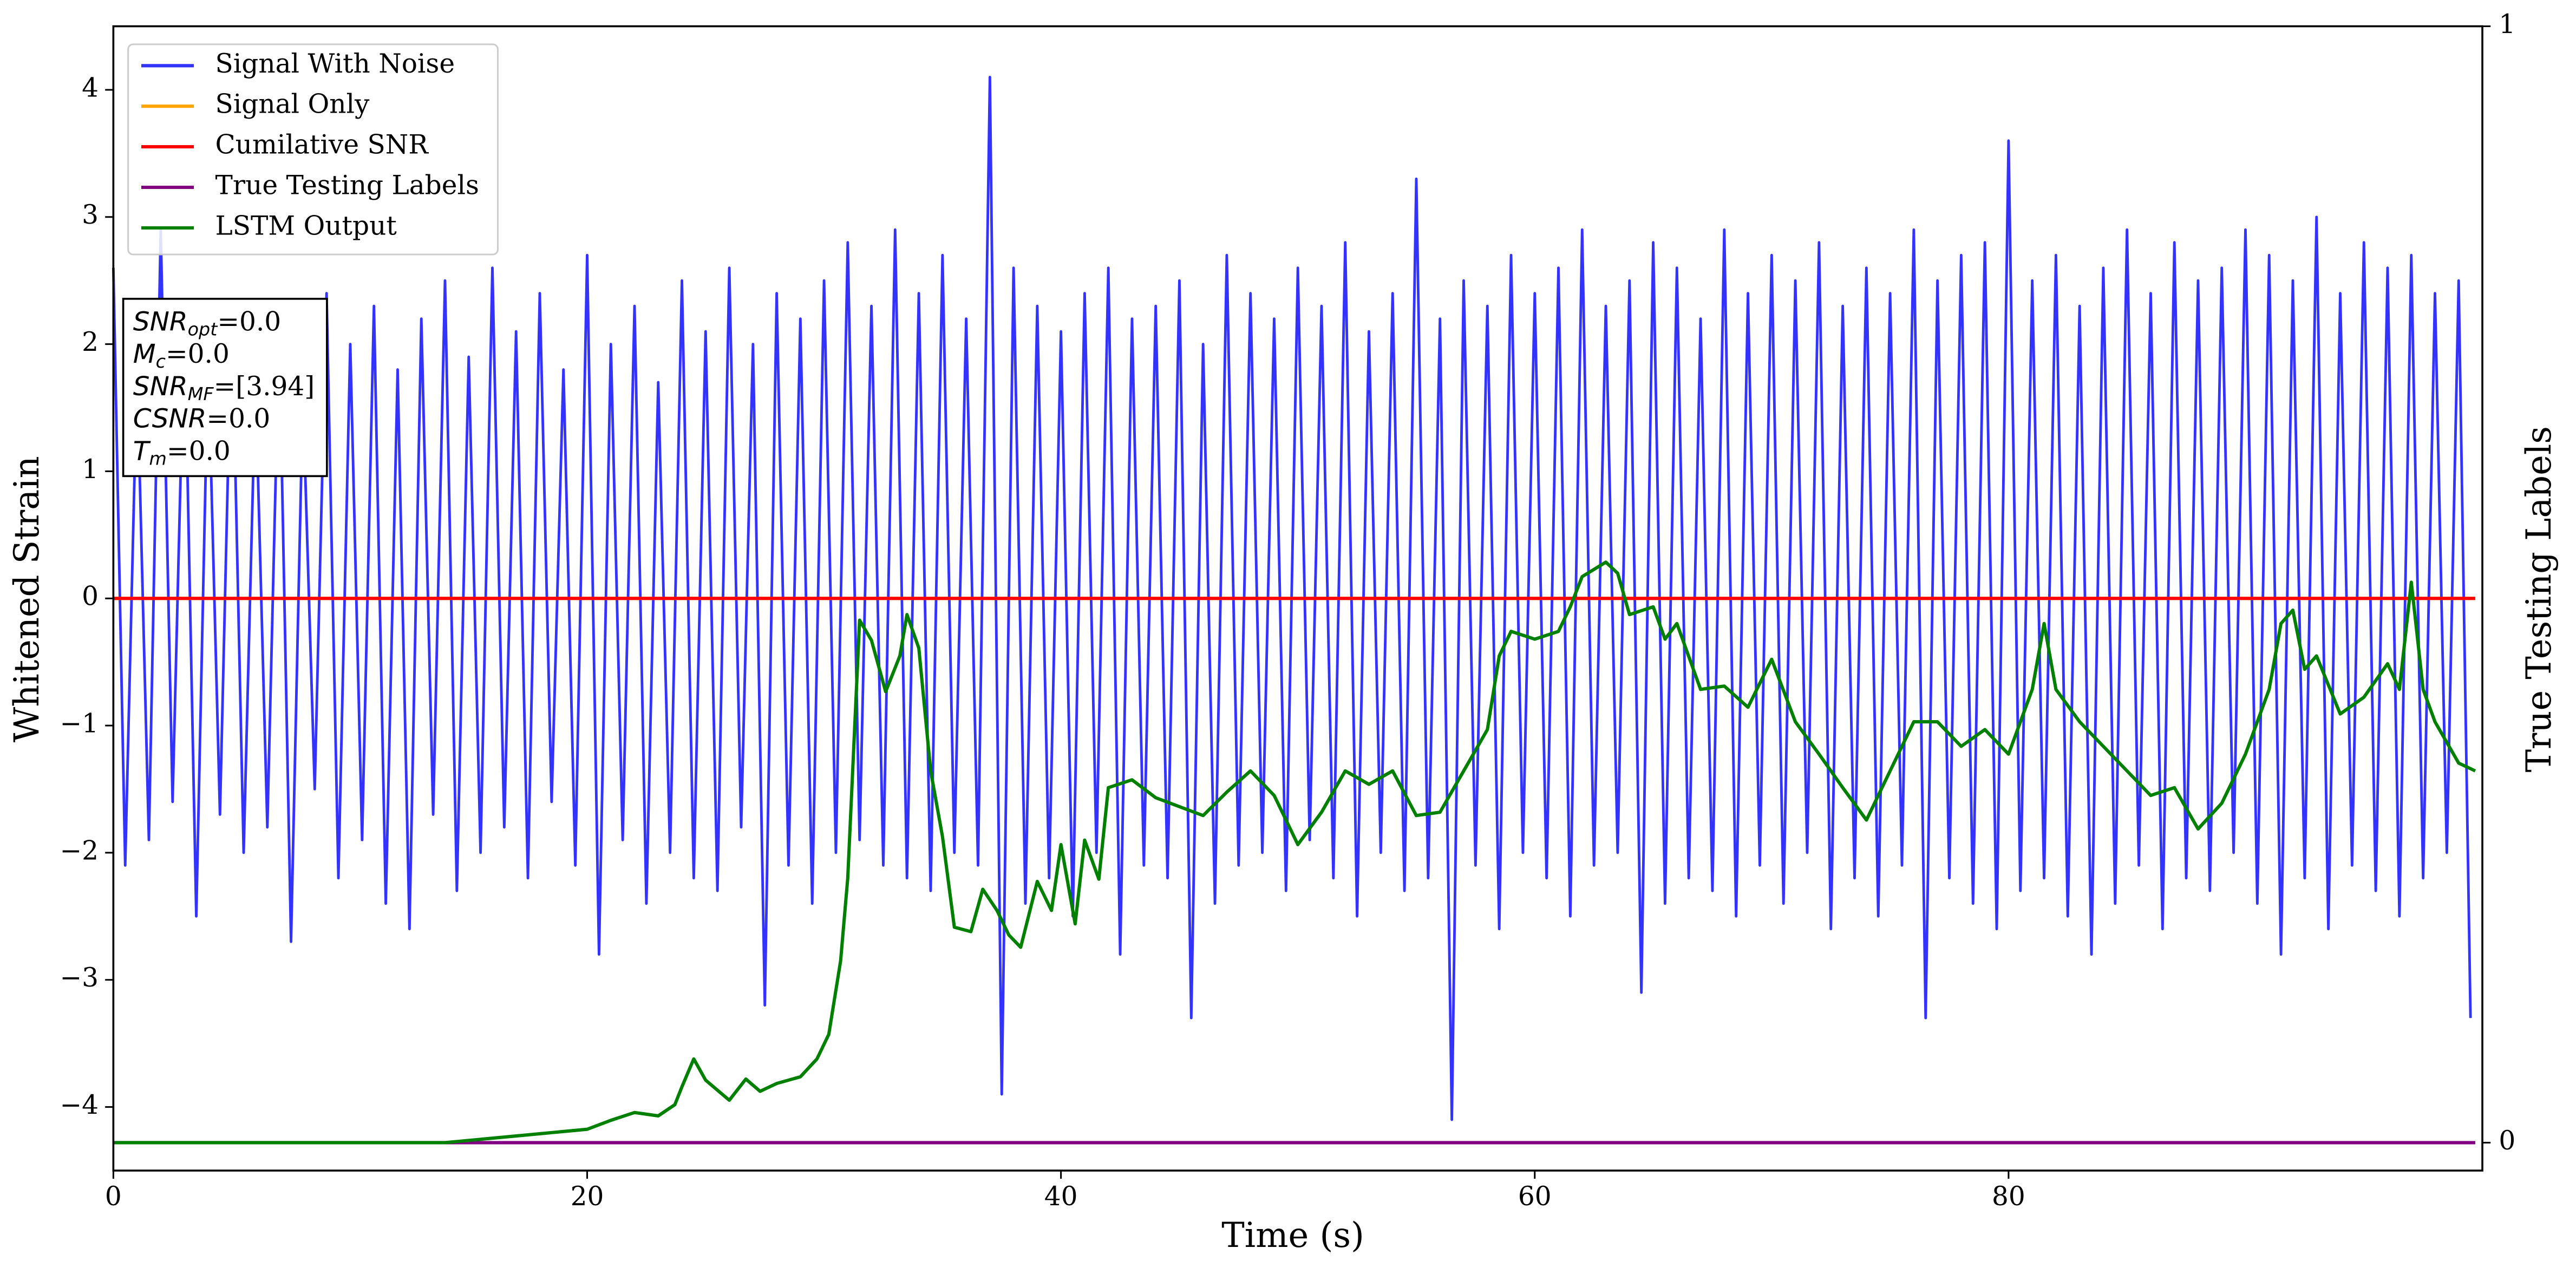 This screenshot has height=1274, width=2576. I want to click on legend-box, so click(313, 149).